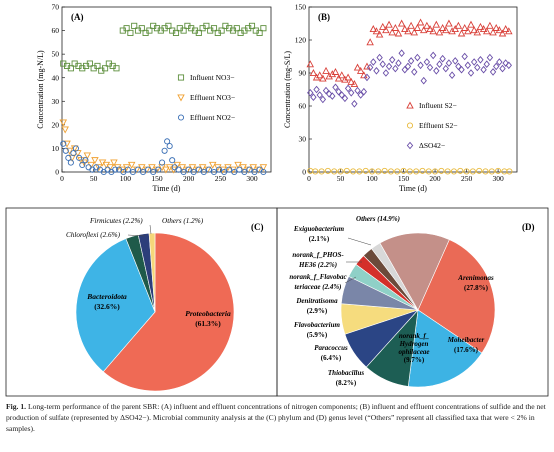  I want to click on plot-frame, so click(413, 89).